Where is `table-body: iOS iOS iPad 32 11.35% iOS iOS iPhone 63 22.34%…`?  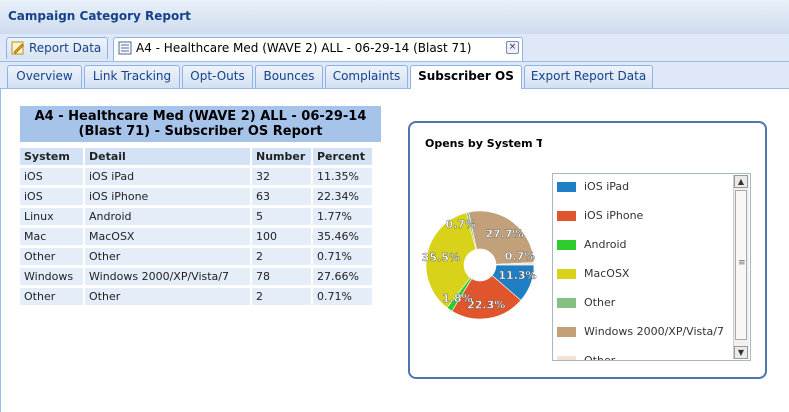
table-body: iOS iOS iPad 32 11.35% iOS iOS iPhone 63 22.34%… is located at coordinates (196, 236).